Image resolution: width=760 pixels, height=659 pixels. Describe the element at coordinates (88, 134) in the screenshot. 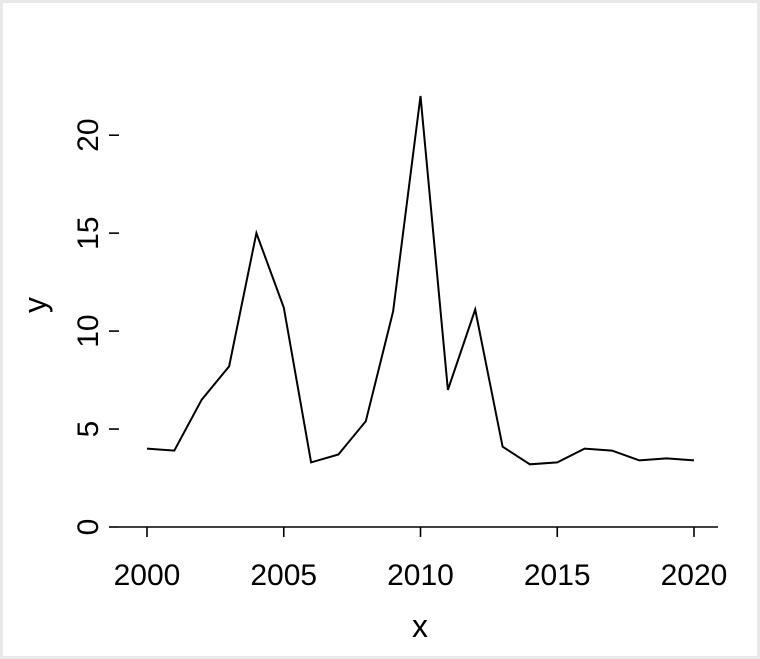

I see `y-tick-label: 20` at that location.